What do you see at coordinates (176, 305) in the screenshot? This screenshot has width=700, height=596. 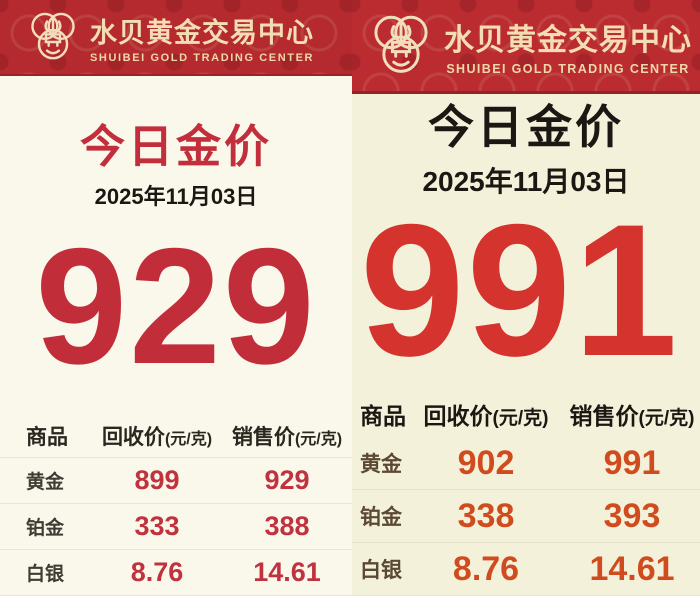 I see `headline-gold-price: 929` at bounding box center [176, 305].